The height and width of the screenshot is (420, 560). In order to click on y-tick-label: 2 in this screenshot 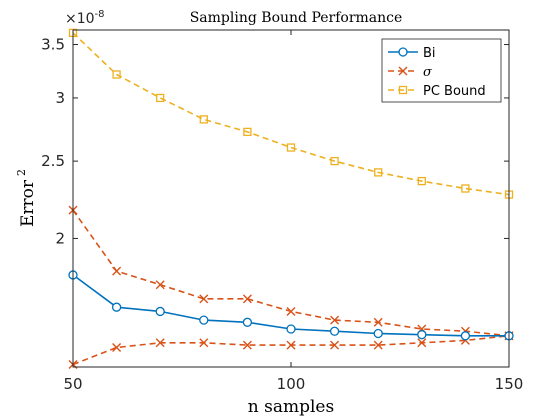, I will do `click(60, 238)`.